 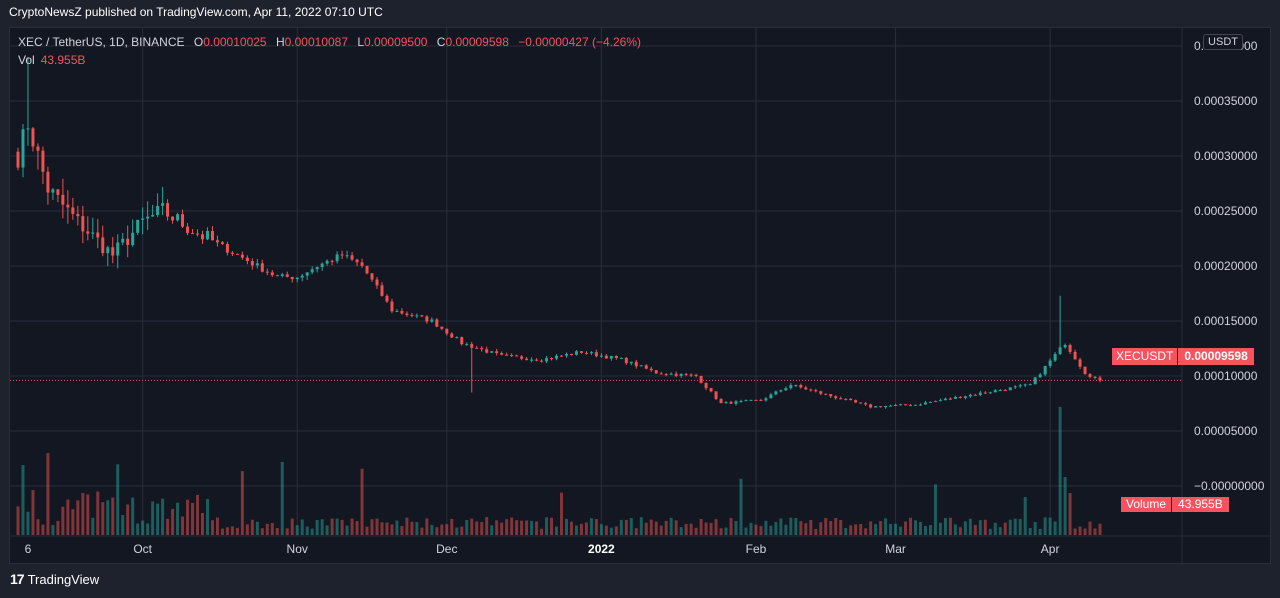 I want to click on high-label: H, so click(x=280, y=42).